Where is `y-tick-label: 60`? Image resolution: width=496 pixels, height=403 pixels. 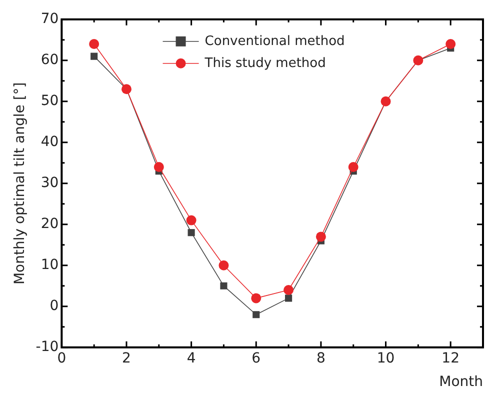 y-tick-label: 60 is located at coordinates (49, 60).